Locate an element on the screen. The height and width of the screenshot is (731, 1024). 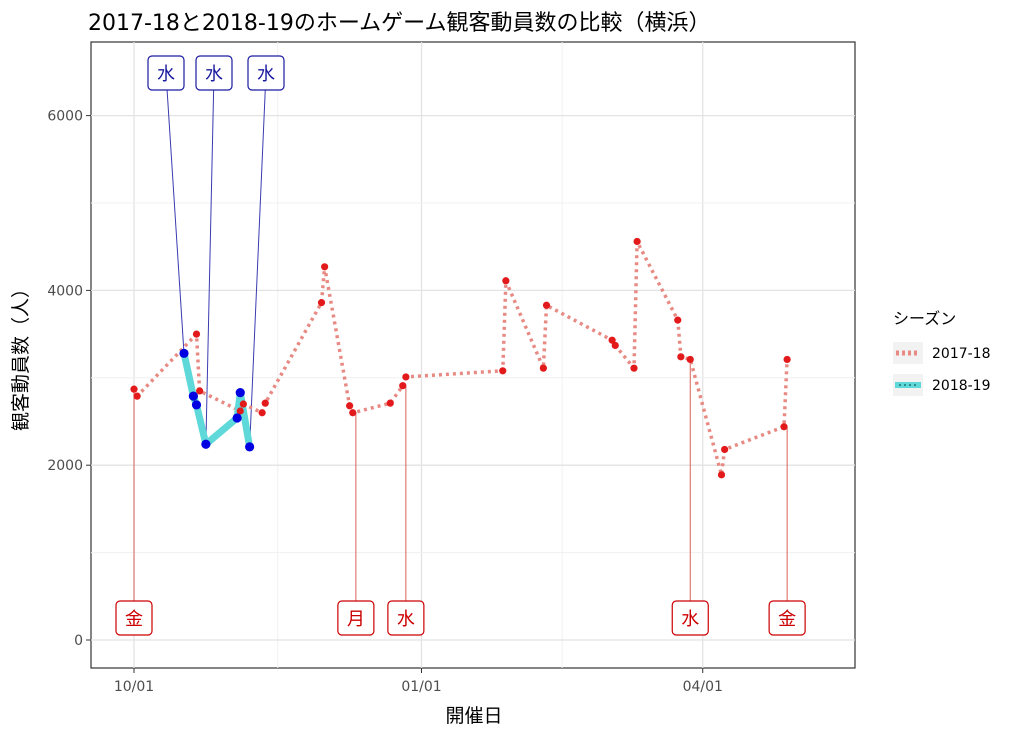
y-tick-label: 0 is located at coordinates (78, 641).